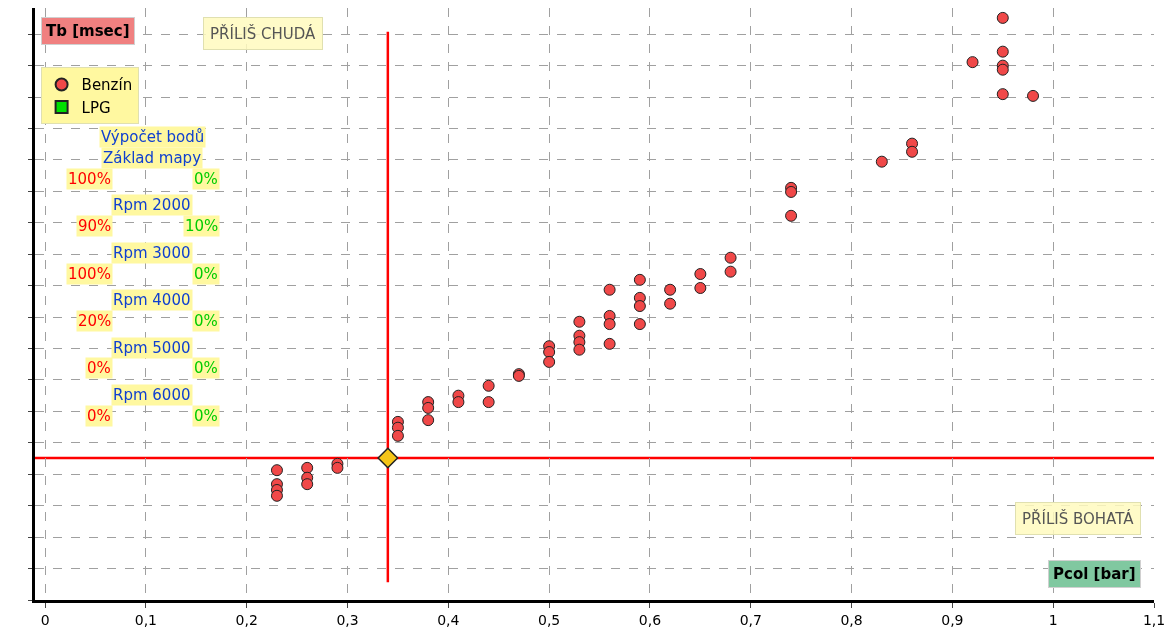 The width and height of the screenshot is (1173, 640). I want to click on x-tick-label: 1,1, so click(1154, 619).